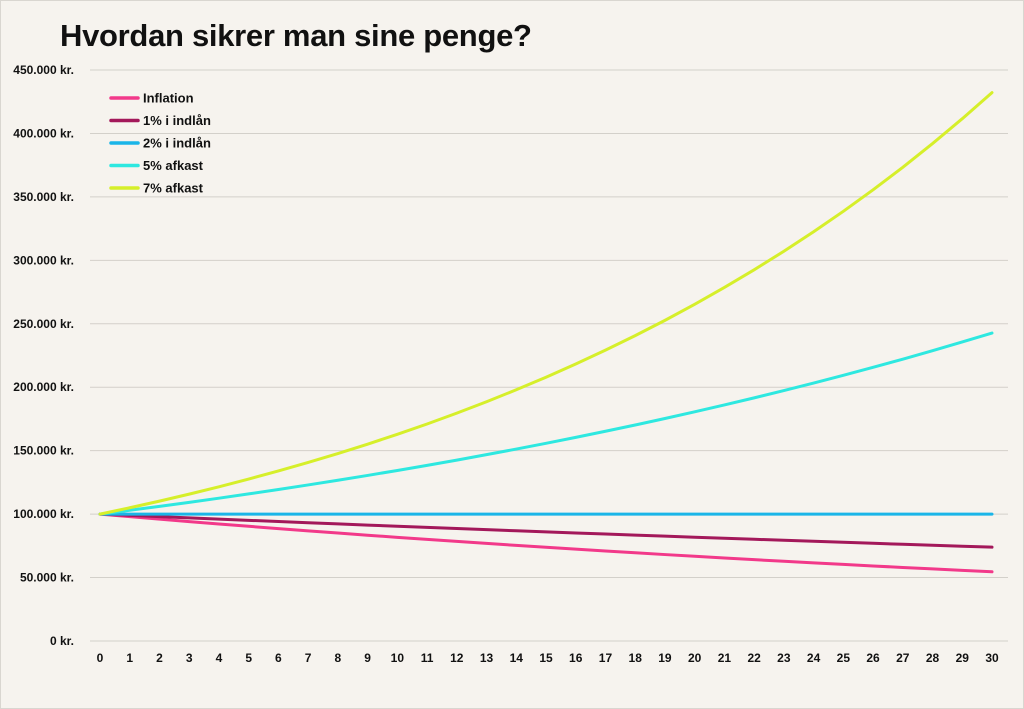  What do you see at coordinates (427, 658) in the screenshot?
I see `x-tick-label: 11` at bounding box center [427, 658].